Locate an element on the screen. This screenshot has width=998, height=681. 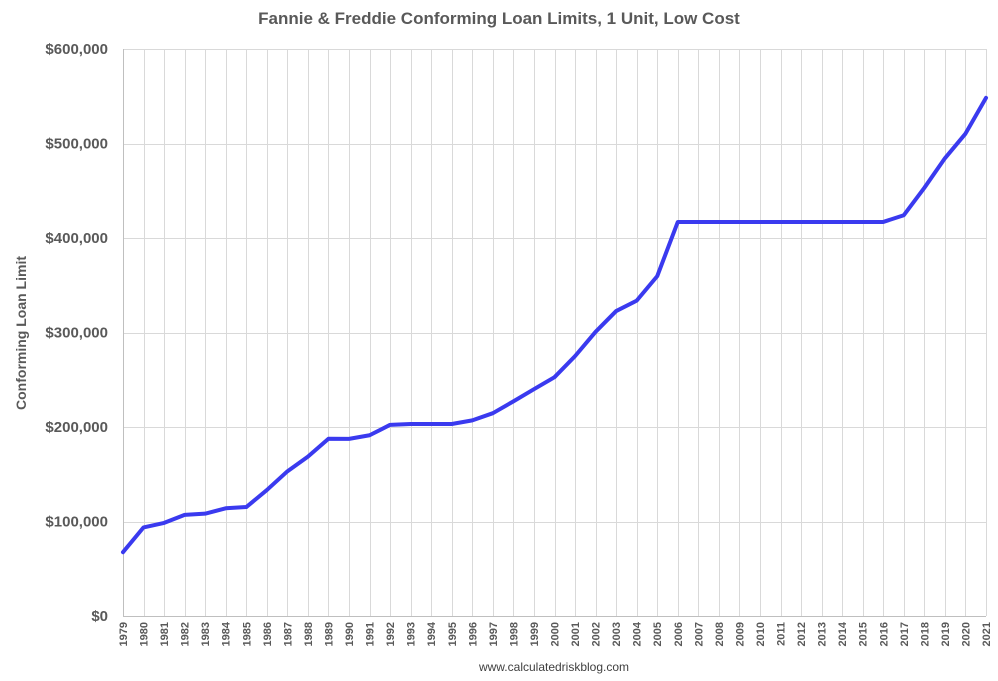
x-tick-label: 2006 is located at coordinates (679, 634).